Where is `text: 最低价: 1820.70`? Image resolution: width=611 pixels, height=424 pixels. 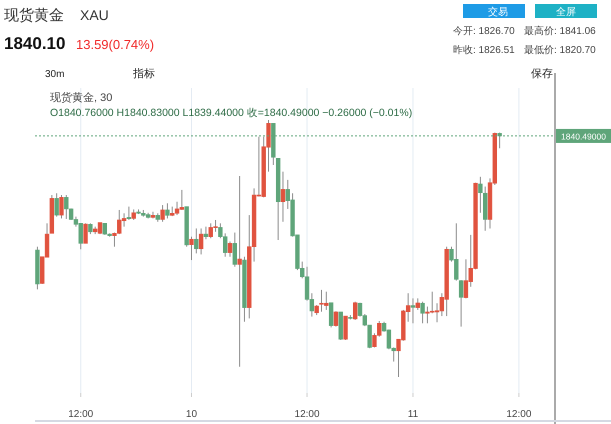
text: 最低价: 1820.70 is located at coordinates (560, 50).